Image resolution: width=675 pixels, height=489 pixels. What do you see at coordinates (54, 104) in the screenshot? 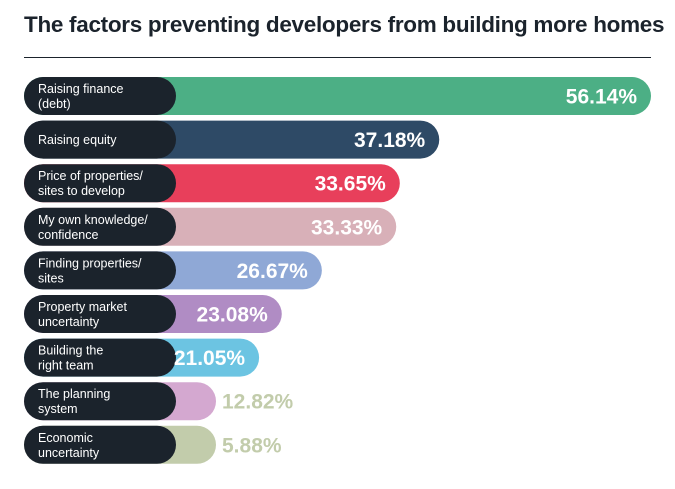
I see `category-label-0-1: (debt)` at bounding box center [54, 104].